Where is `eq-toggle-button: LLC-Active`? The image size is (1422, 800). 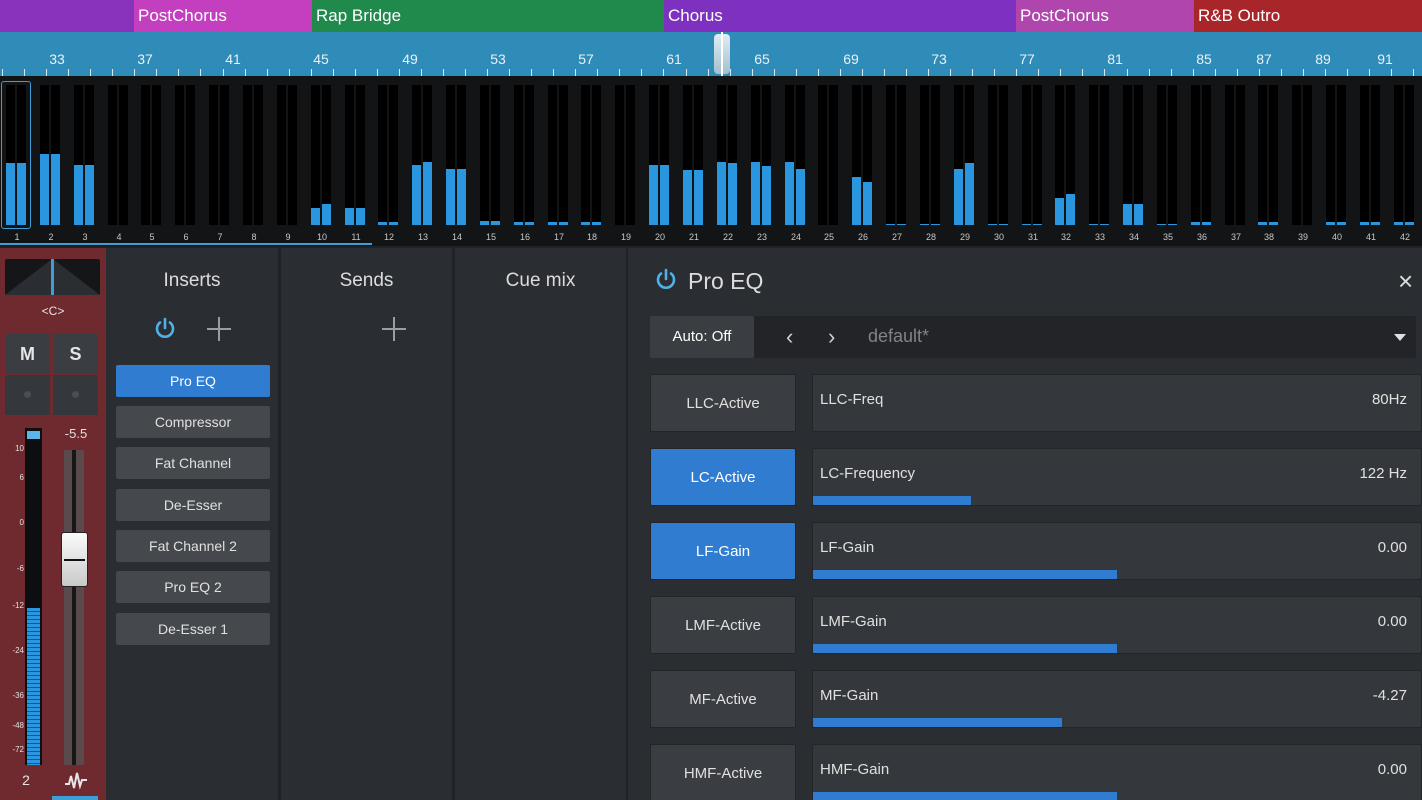
eq-toggle-button: LLC-Active is located at coordinates (723, 403).